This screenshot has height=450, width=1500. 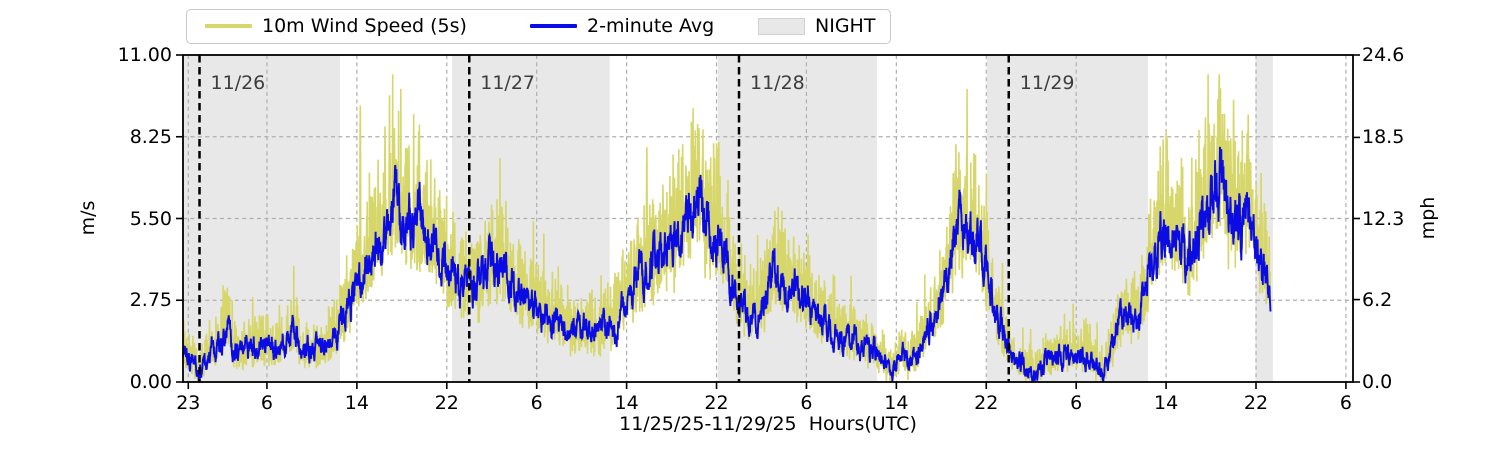 I want to click on legend-raw-line-swatch, so click(x=228, y=26).